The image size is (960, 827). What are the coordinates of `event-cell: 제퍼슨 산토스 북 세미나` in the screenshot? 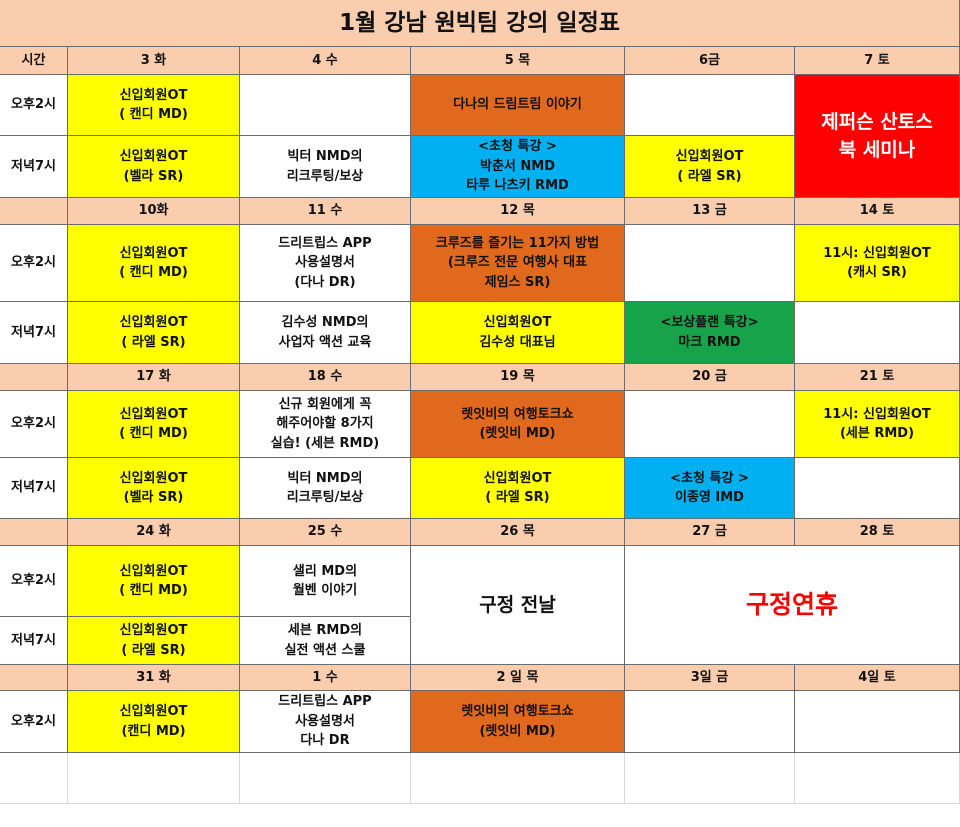 It's located at (877, 136).